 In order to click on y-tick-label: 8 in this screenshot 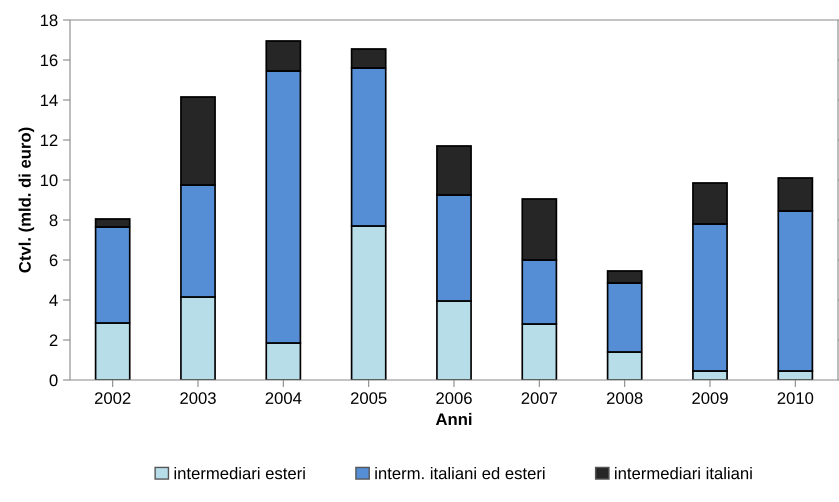, I will do `click(54, 220)`.